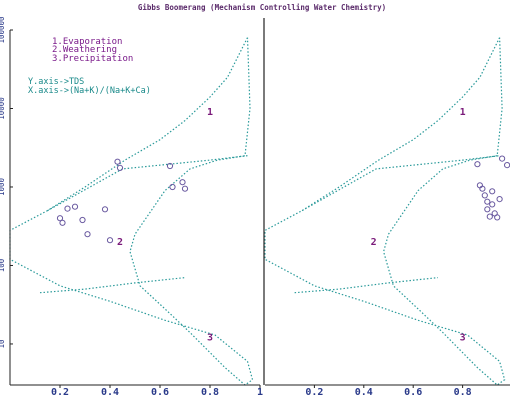  I want to click on y-tick-label: 100, so click(3, 265).